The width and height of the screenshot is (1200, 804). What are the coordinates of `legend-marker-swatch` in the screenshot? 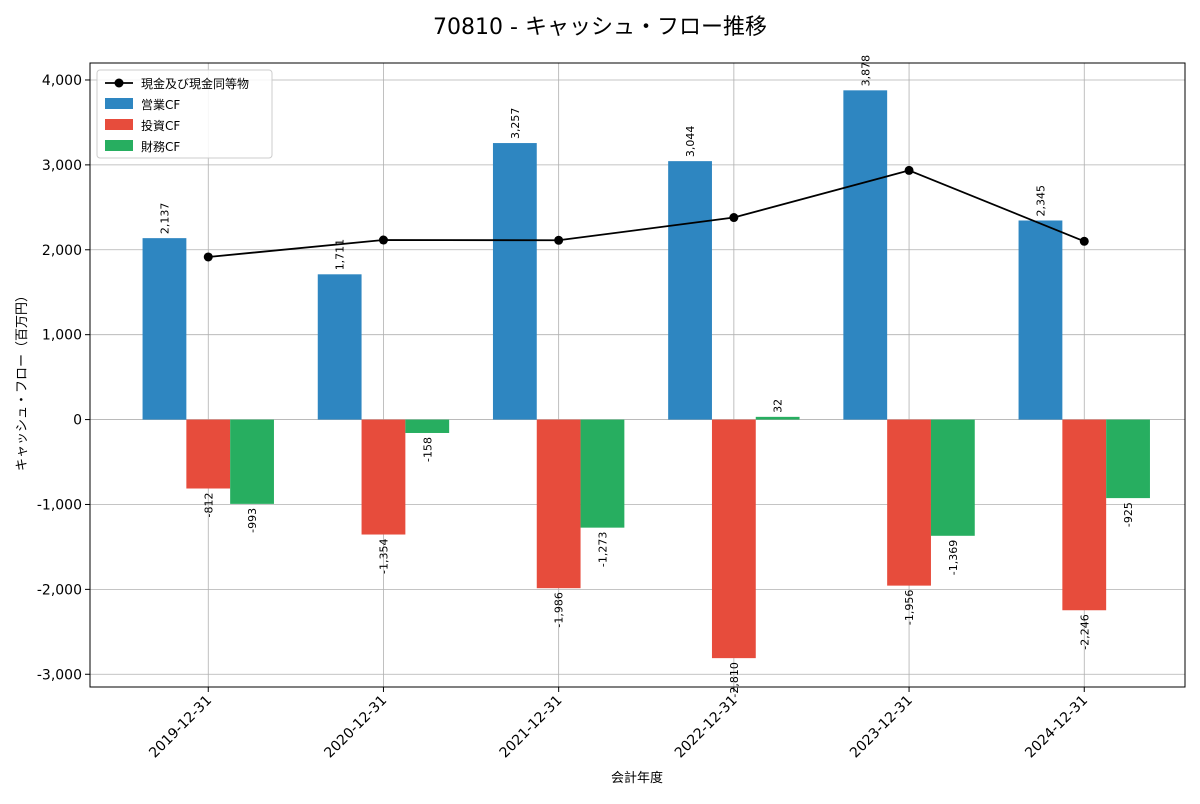 It's located at (119, 83).